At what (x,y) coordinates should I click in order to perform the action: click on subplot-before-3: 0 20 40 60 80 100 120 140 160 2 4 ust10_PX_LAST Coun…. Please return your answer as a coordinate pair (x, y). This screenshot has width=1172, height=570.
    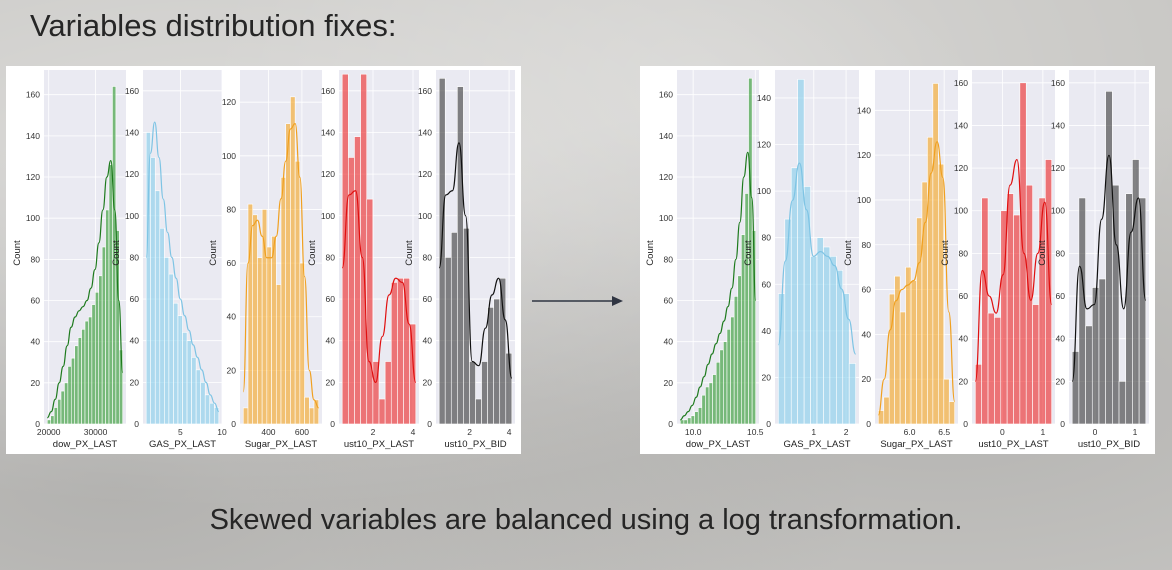
    Looking at the image, I should click on (363, 260).